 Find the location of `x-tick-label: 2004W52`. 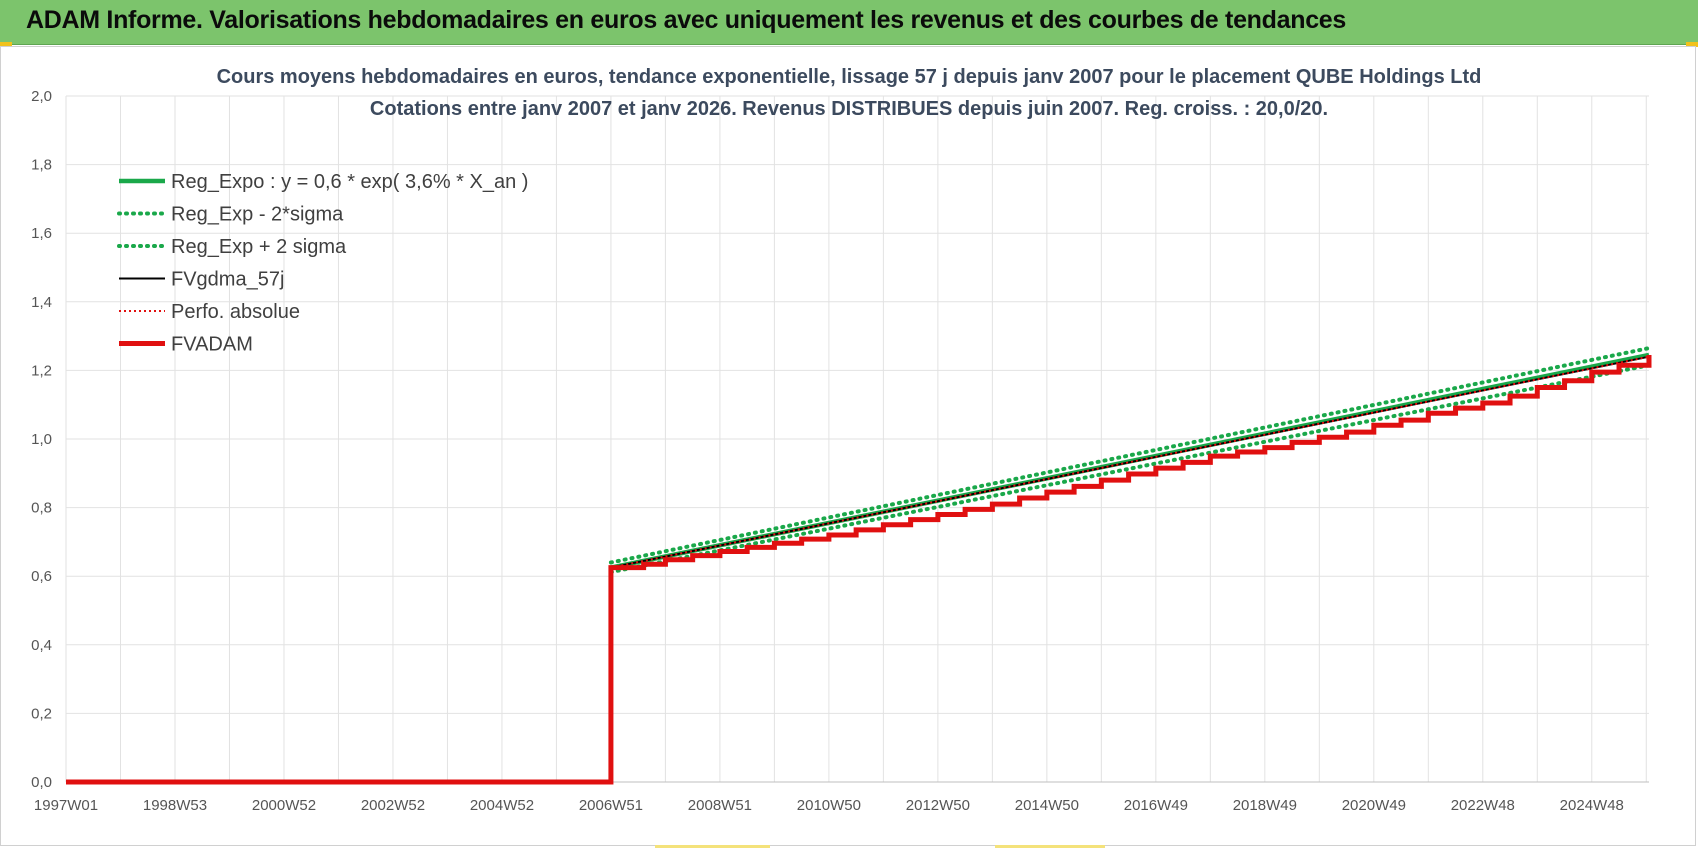

x-tick-label: 2004W52 is located at coordinates (502, 805).